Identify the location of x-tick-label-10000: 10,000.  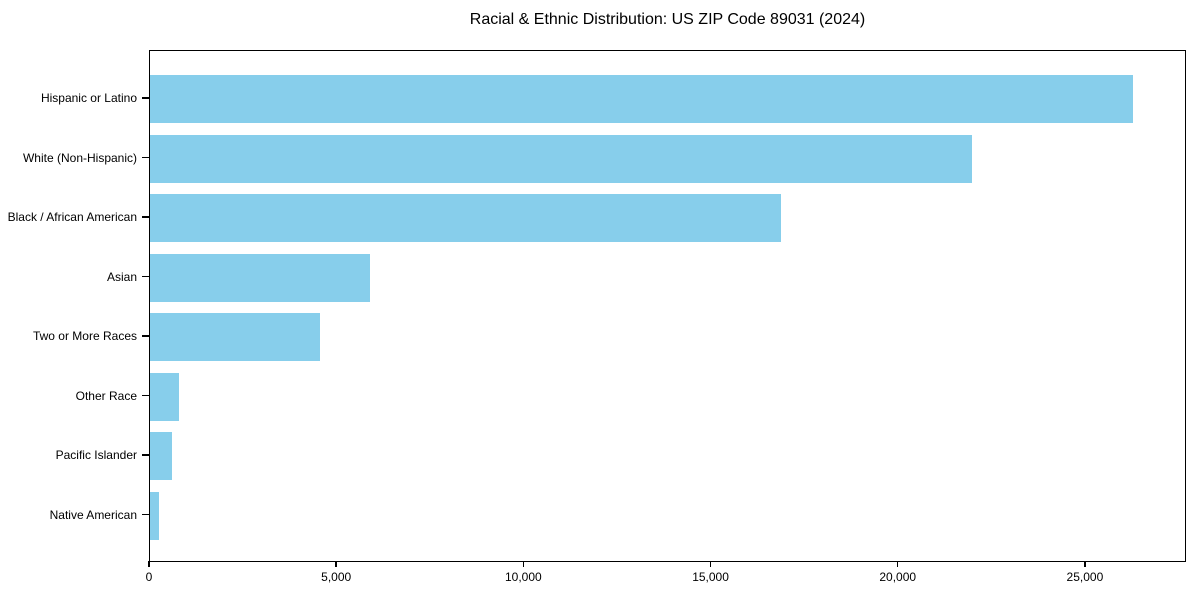
(523, 577).